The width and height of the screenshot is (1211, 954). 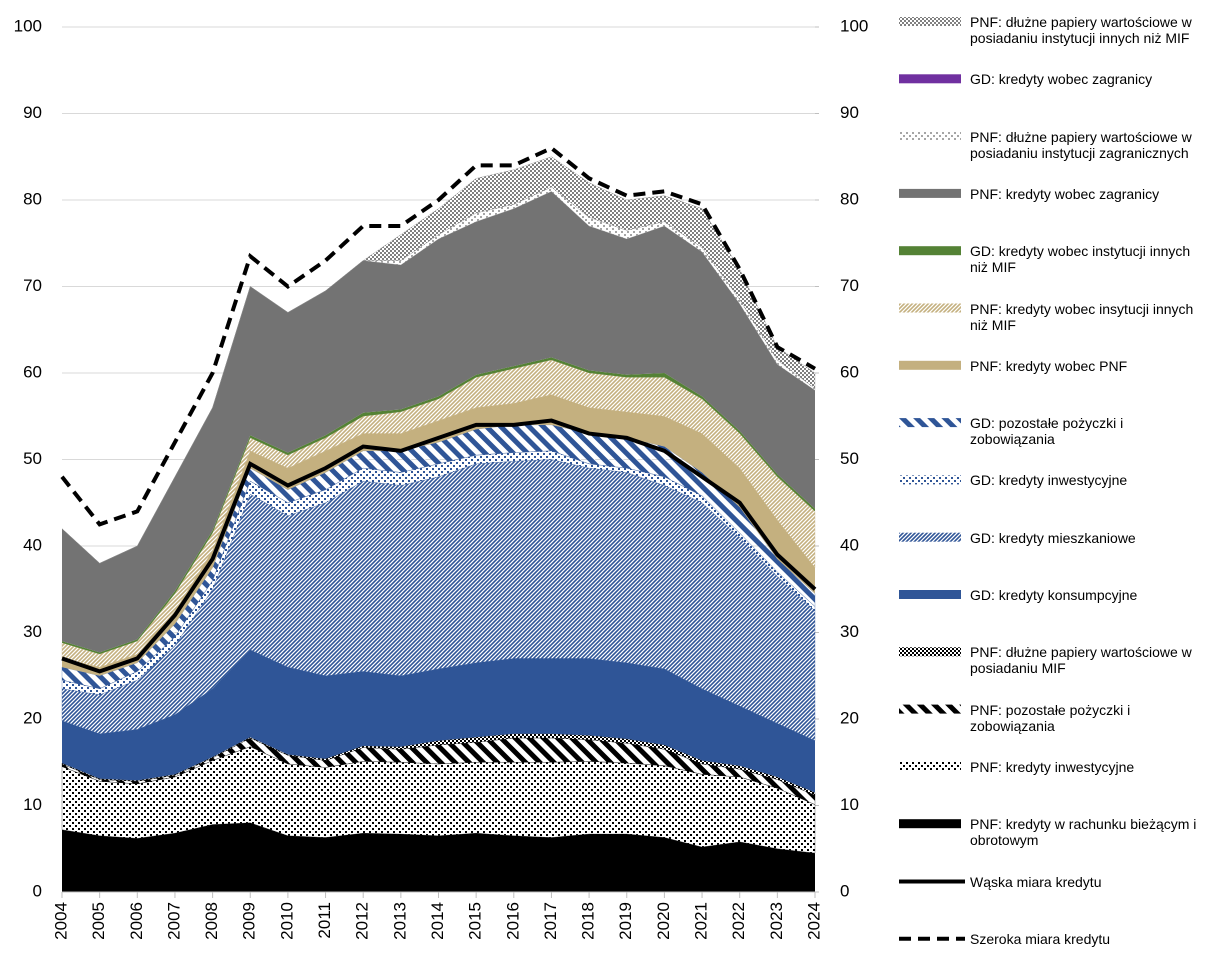 I want to click on x-tick-label: 2011, so click(x=324, y=920).